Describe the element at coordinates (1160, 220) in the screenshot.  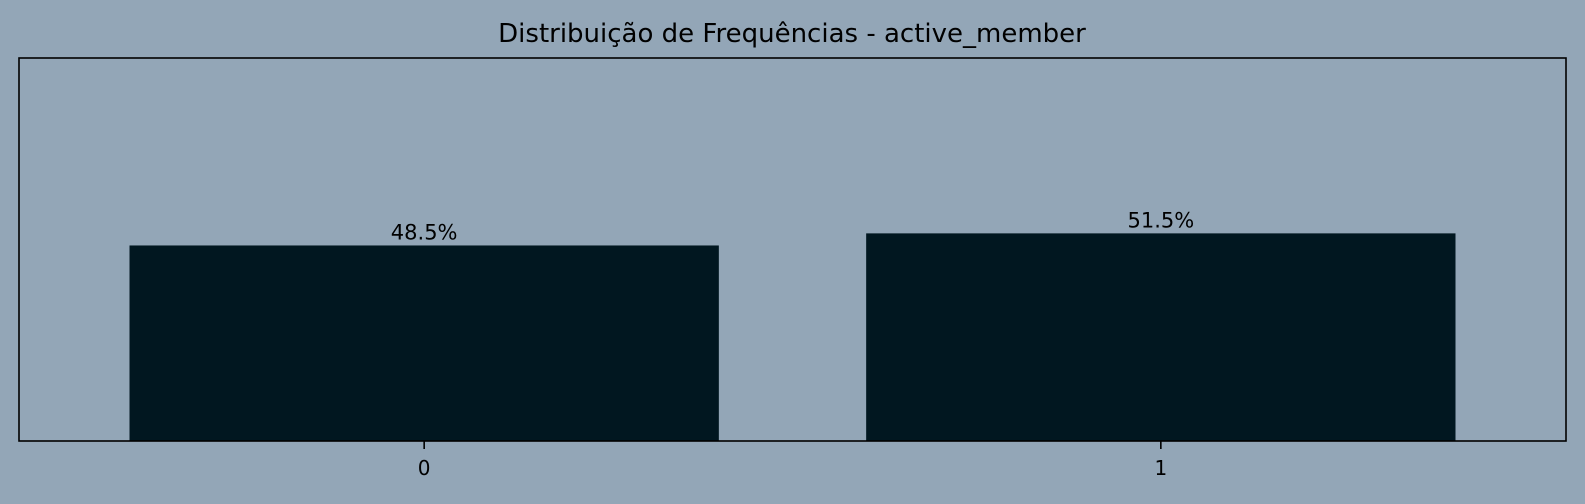
I see `bar-value-label-1: 51.5%` at that location.